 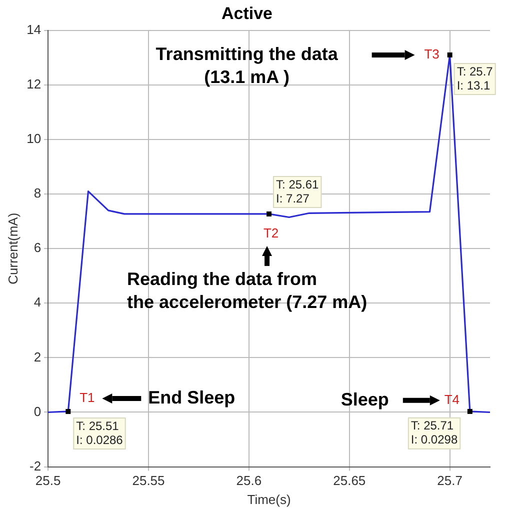 I want to click on annotation: T: 25.51 I: 0.0286, so click(x=100, y=432).